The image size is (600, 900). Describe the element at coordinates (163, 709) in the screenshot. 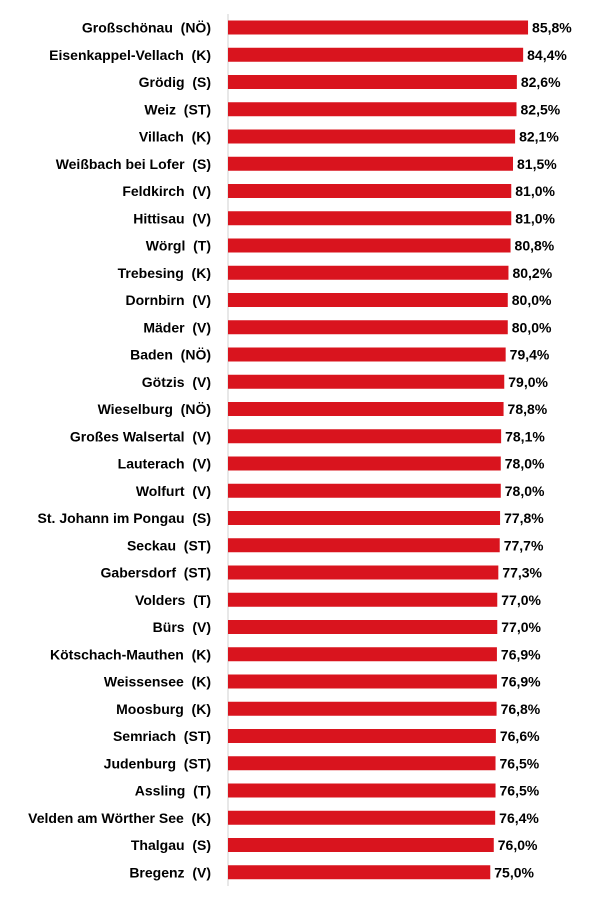

I see `category-label: Moosburg (K)` at that location.